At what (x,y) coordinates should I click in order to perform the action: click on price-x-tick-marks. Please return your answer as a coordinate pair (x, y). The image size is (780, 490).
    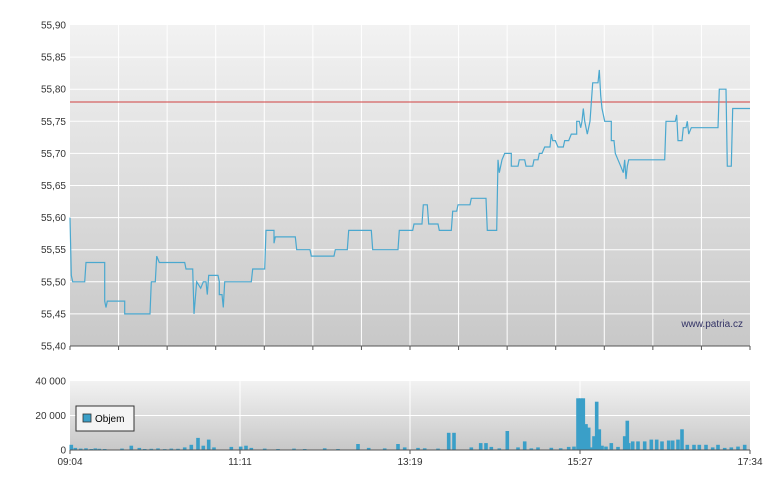
    Looking at the image, I should click on (410, 348).